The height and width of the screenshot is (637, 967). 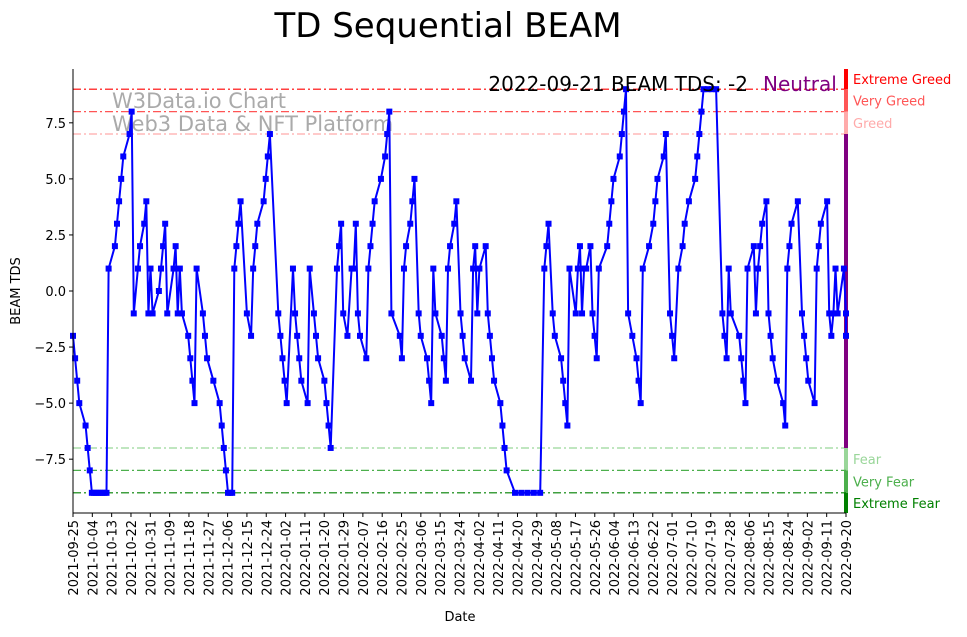 I want to click on x-tick-label: 2022-07-28, so click(x=731, y=558).